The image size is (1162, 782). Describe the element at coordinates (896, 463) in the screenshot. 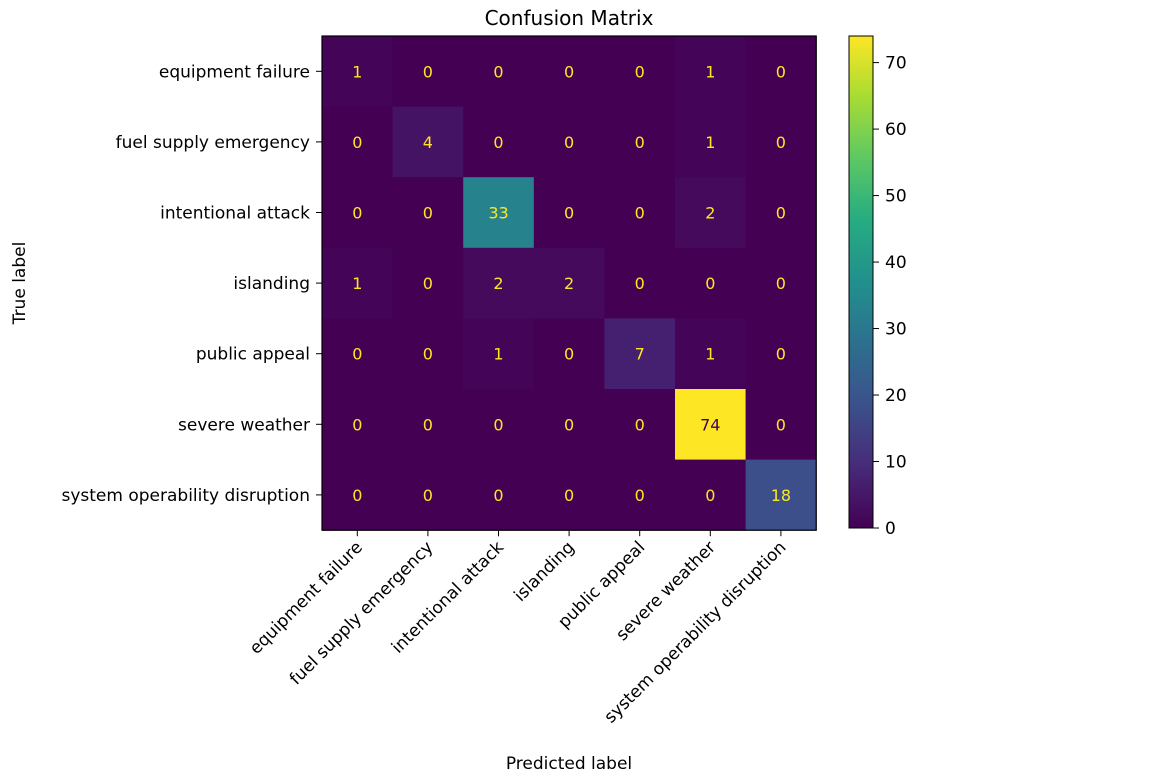

I see `colorbar-tick-label: 10` at that location.